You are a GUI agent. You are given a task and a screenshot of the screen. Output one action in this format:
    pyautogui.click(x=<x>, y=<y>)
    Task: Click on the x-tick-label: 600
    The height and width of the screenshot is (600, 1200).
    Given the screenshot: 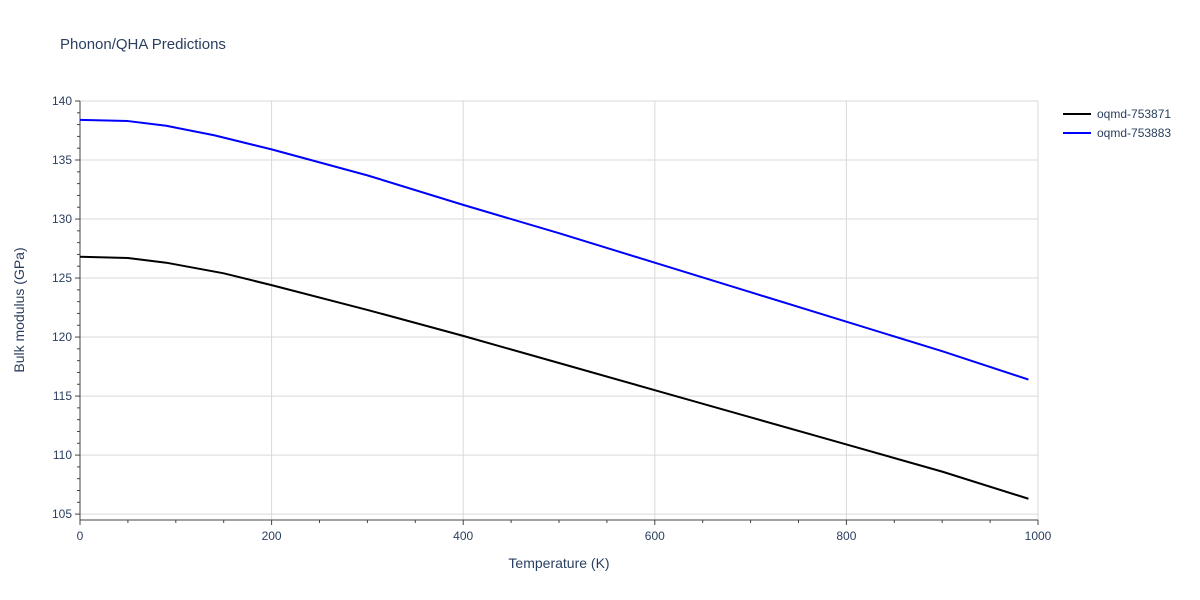 What is the action you would take?
    pyautogui.click(x=655, y=536)
    